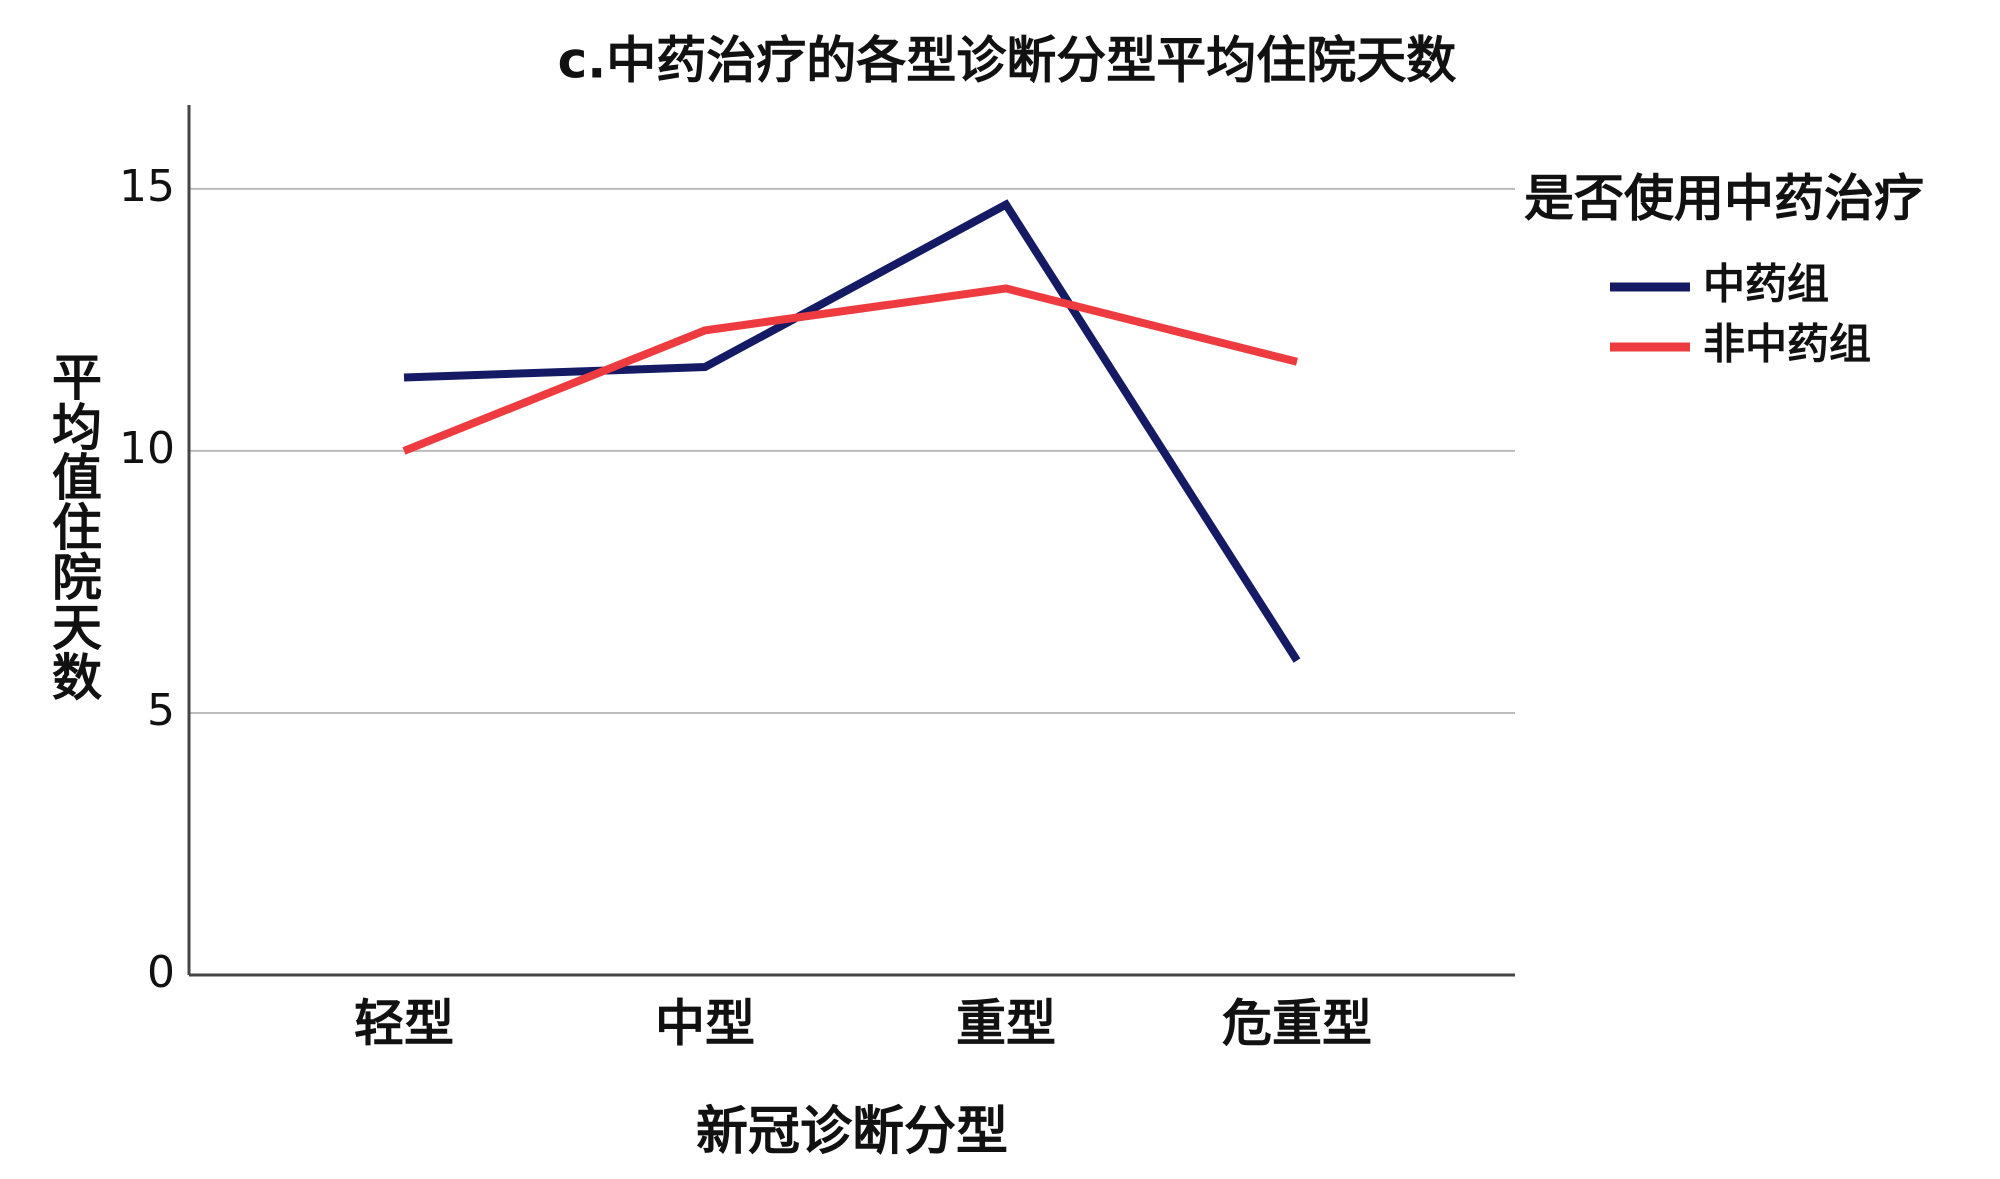  I want to click on y-tick-label: 10, so click(147, 448).